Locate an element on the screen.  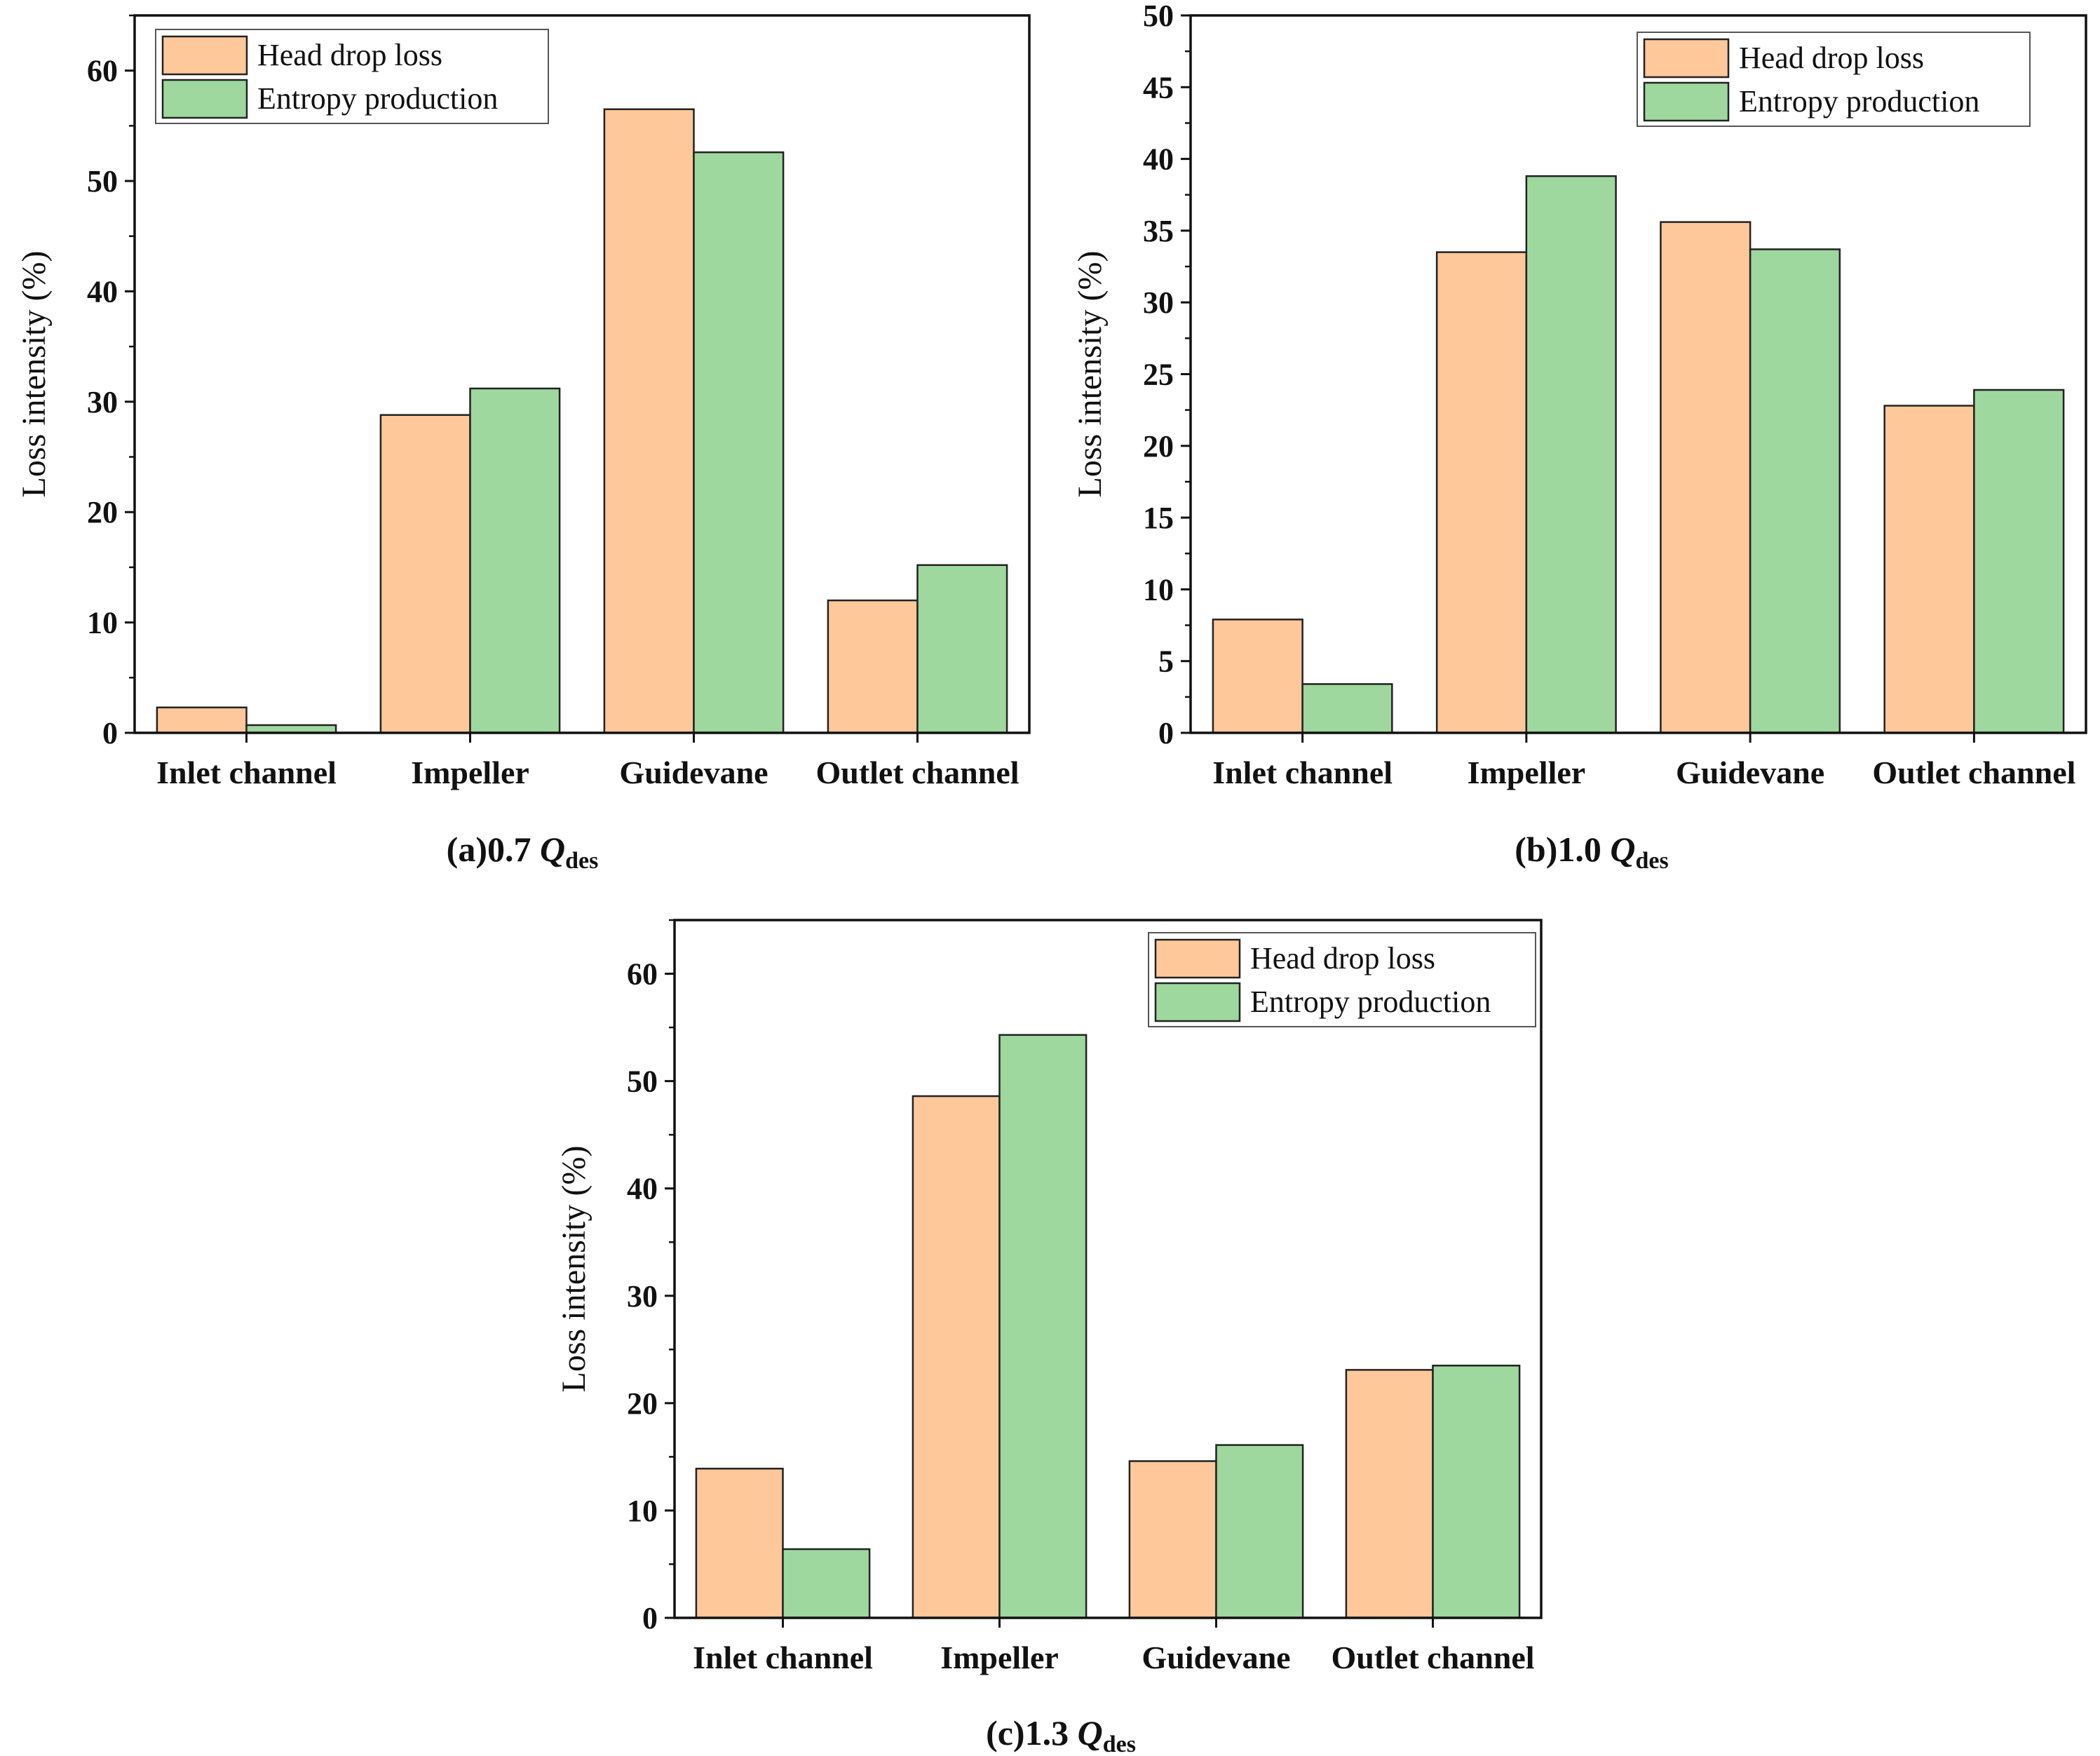
caption-prefix: (a)0.7 is located at coordinates (493, 849).